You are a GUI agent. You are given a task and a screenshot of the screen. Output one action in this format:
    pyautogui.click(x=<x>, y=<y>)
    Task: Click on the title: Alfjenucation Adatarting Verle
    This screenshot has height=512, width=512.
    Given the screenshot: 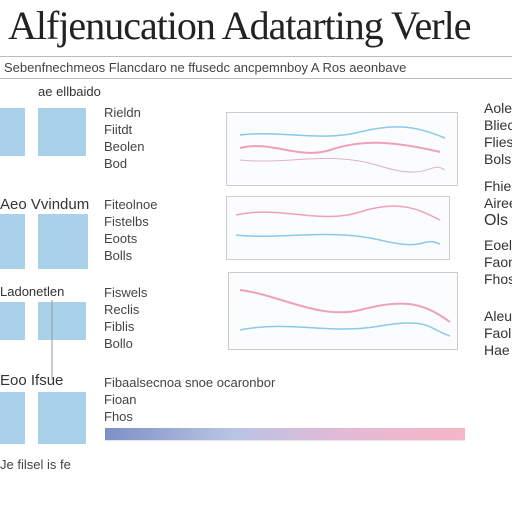 What is the action you would take?
    pyautogui.click(x=239, y=25)
    